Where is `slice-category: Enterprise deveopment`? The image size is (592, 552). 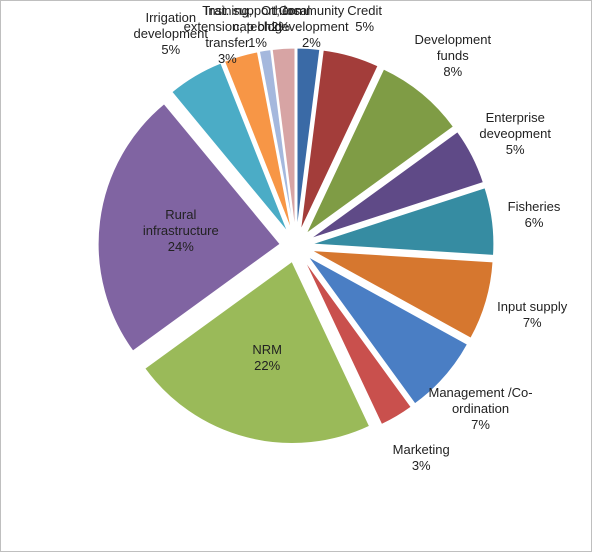 slice-category: Enterprise deveopment is located at coordinates (515, 126).